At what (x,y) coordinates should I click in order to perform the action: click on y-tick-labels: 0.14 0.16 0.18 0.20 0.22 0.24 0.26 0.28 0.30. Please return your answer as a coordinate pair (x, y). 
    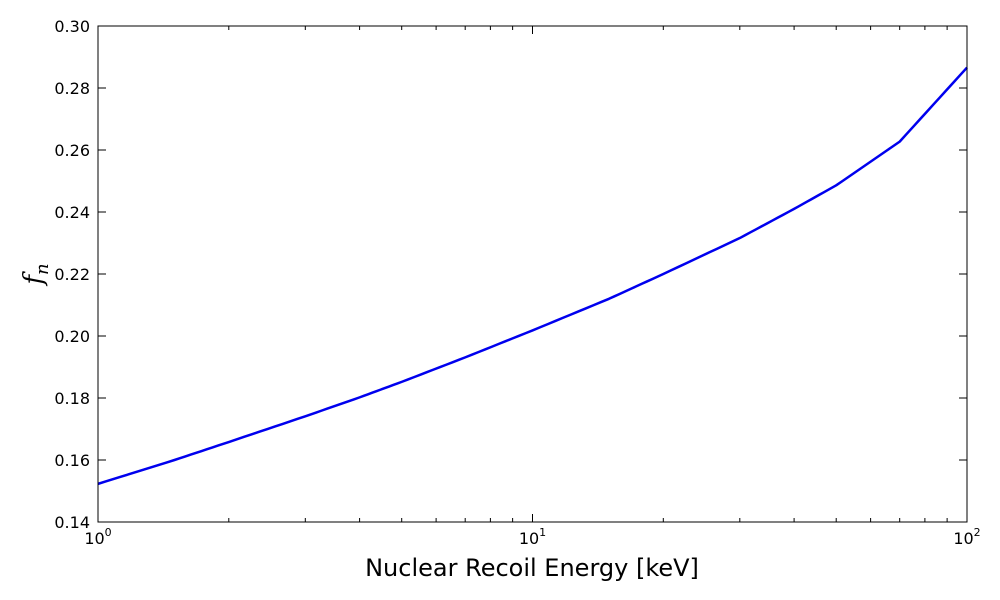
    Looking at the image, I should click on (72, 274).